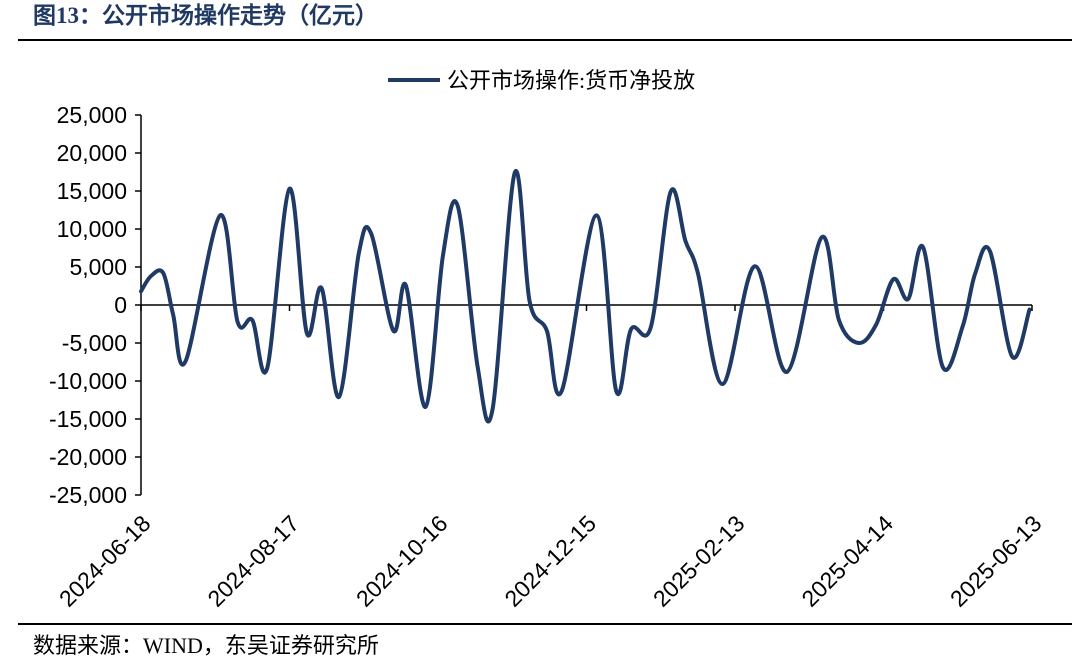  I want to click on x-tick-label: 2024-08-17, so click(253, 561).